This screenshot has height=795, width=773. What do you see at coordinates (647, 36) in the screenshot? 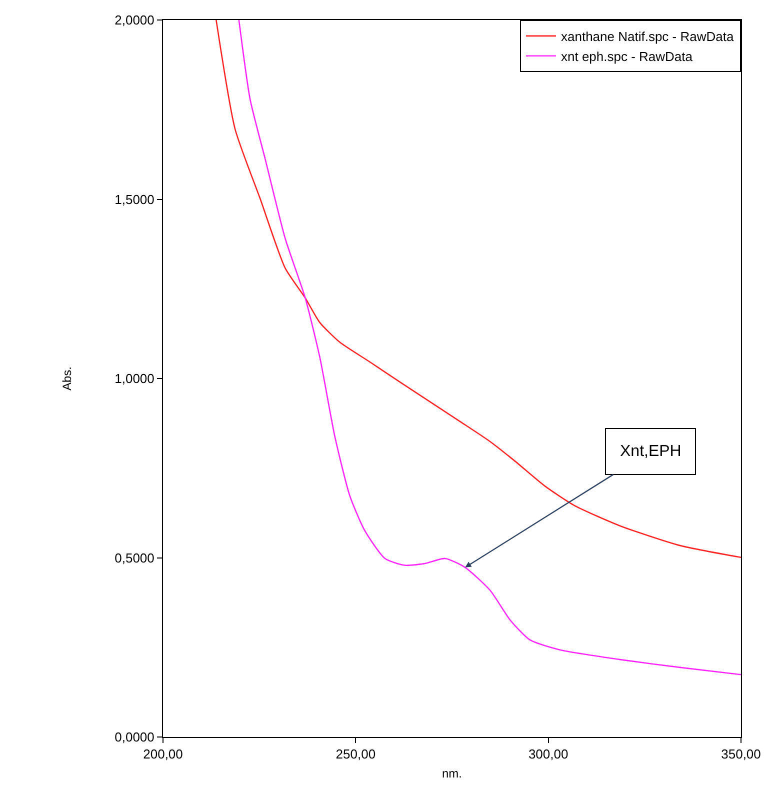
I see `legend-label: xanthane Natif.spc - RawData` at bounding box center [647, 36].